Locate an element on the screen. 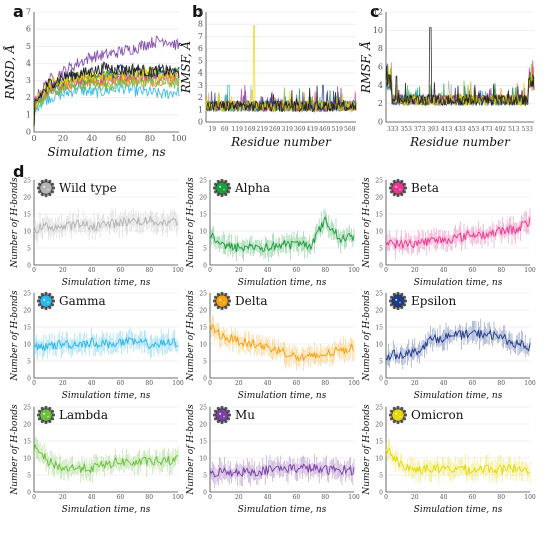 Image resolution: width=550 pixels, height=538 pixels. y-tick-label: 9 is located at coordinates (200, 12).